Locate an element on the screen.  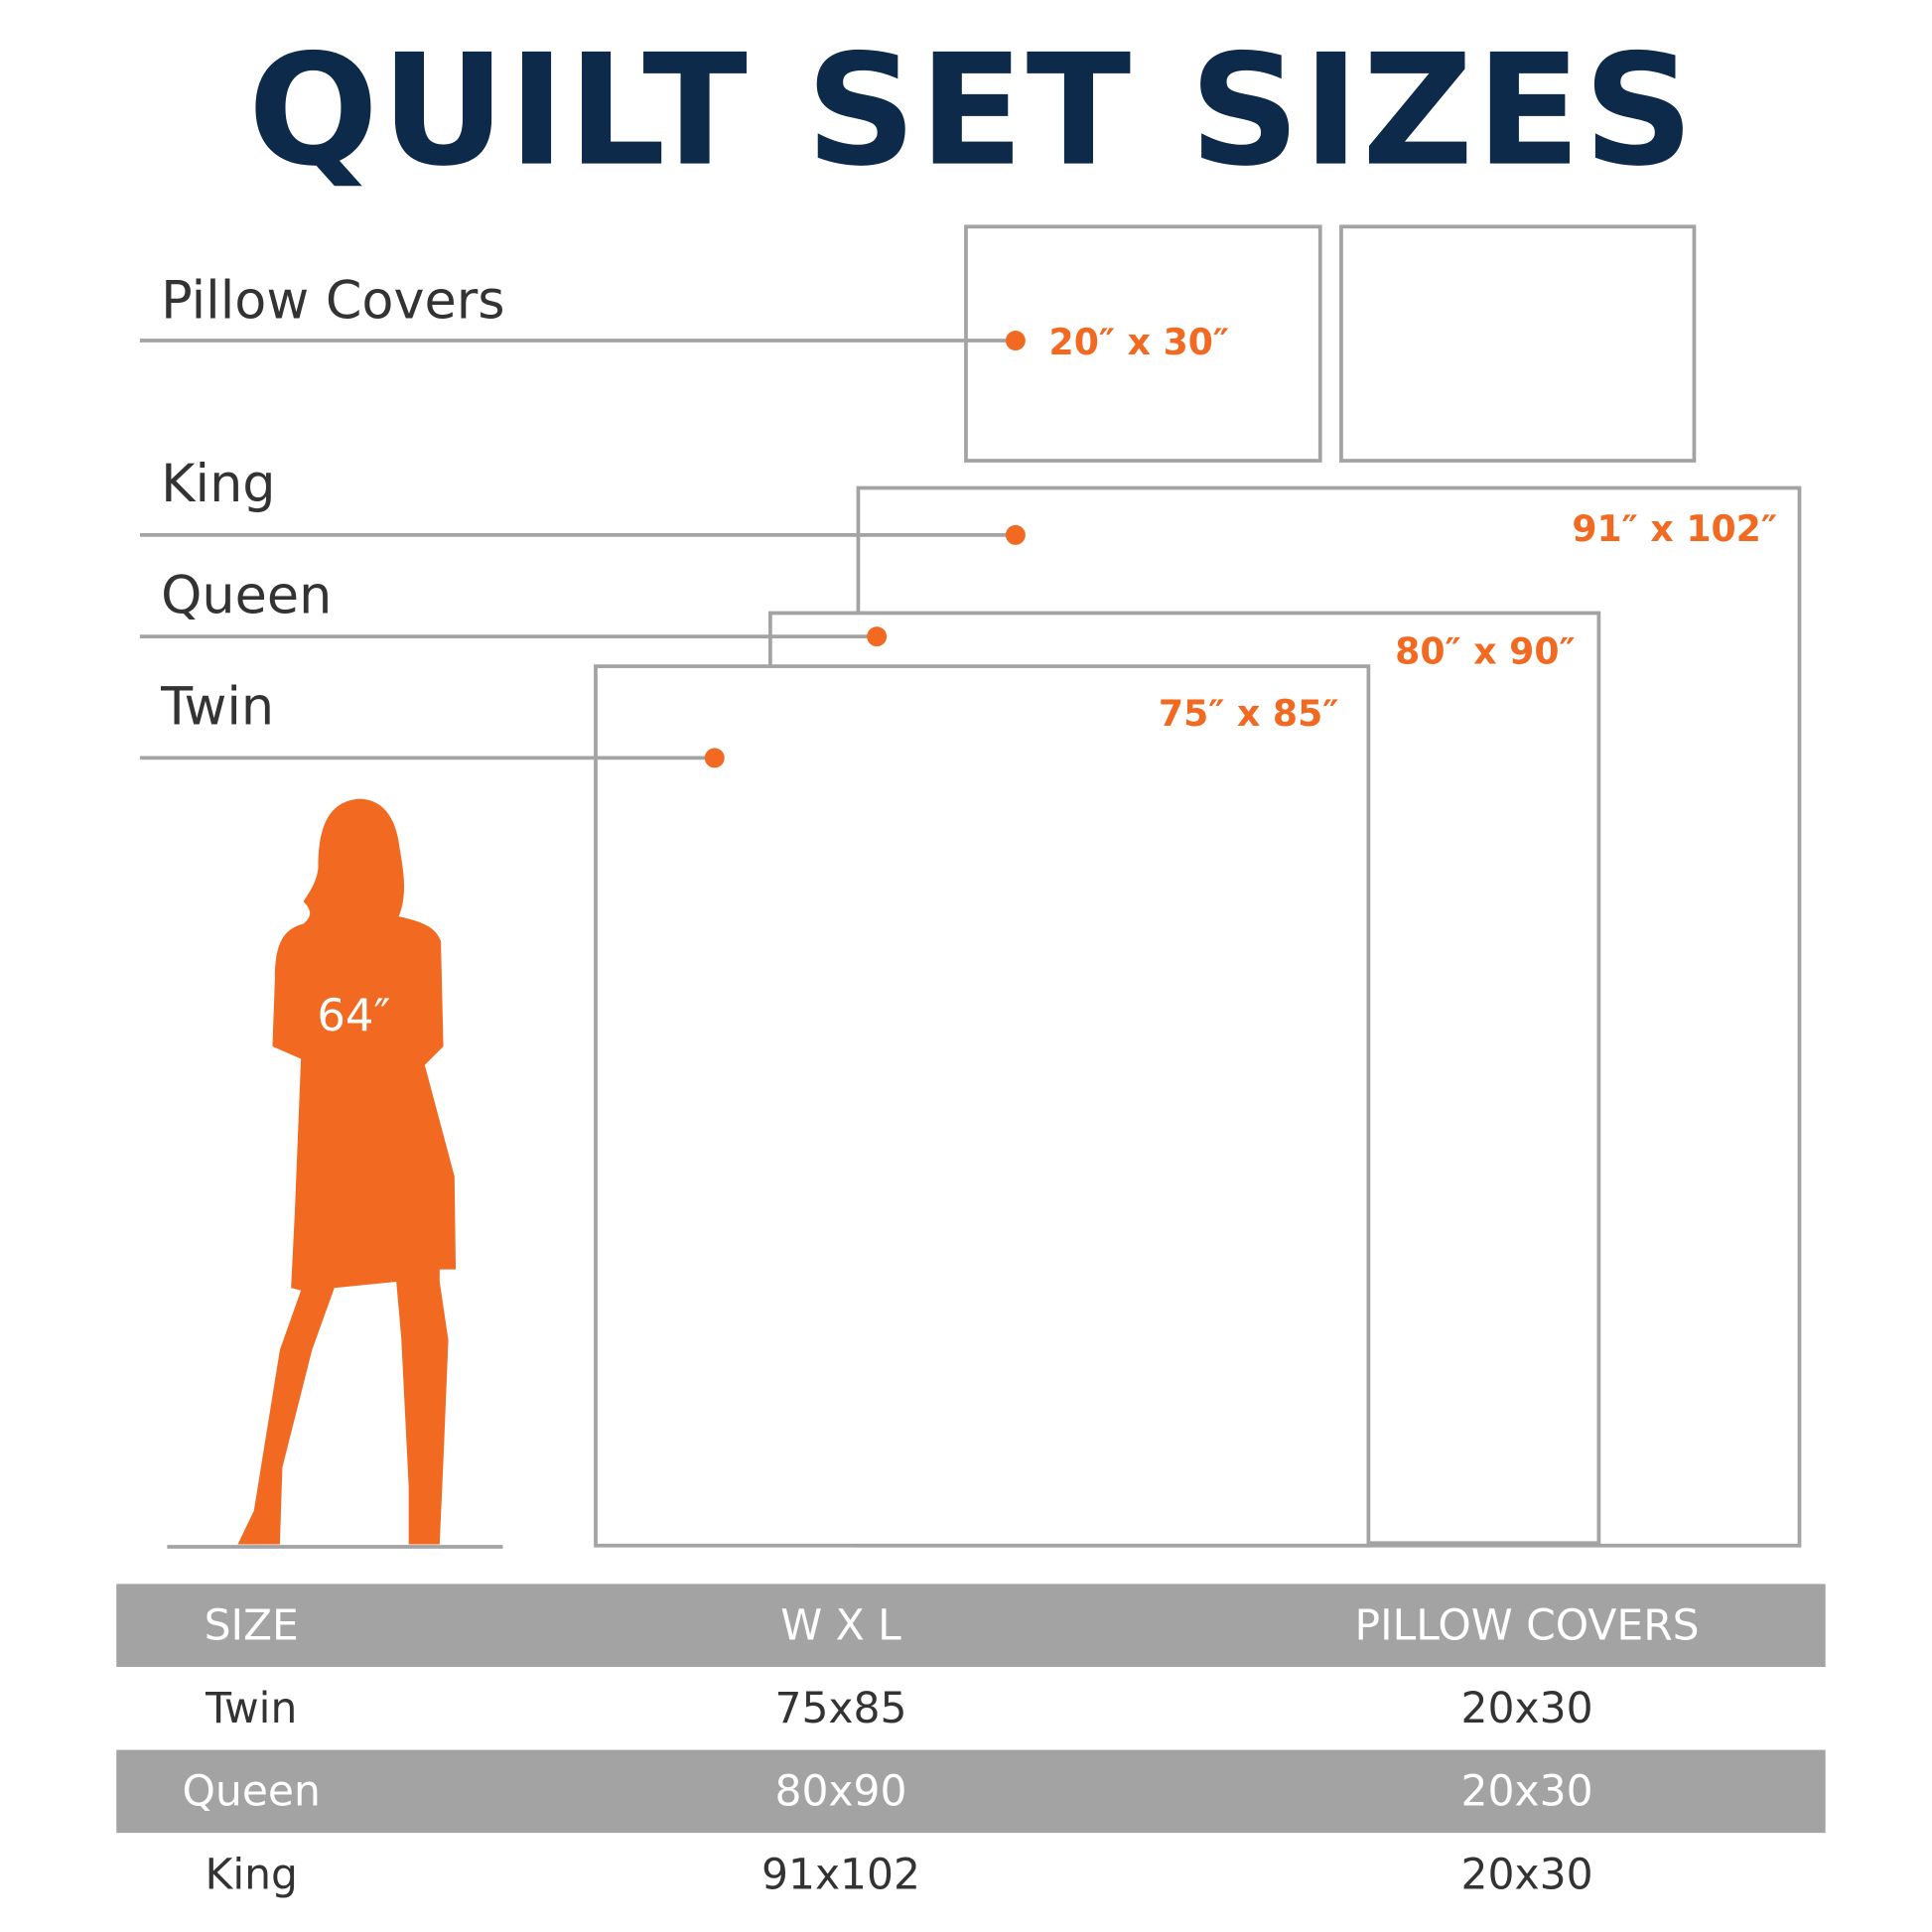
header-pillow-covers: PILLOW COVERS is located at coordinates (1527, 1626).